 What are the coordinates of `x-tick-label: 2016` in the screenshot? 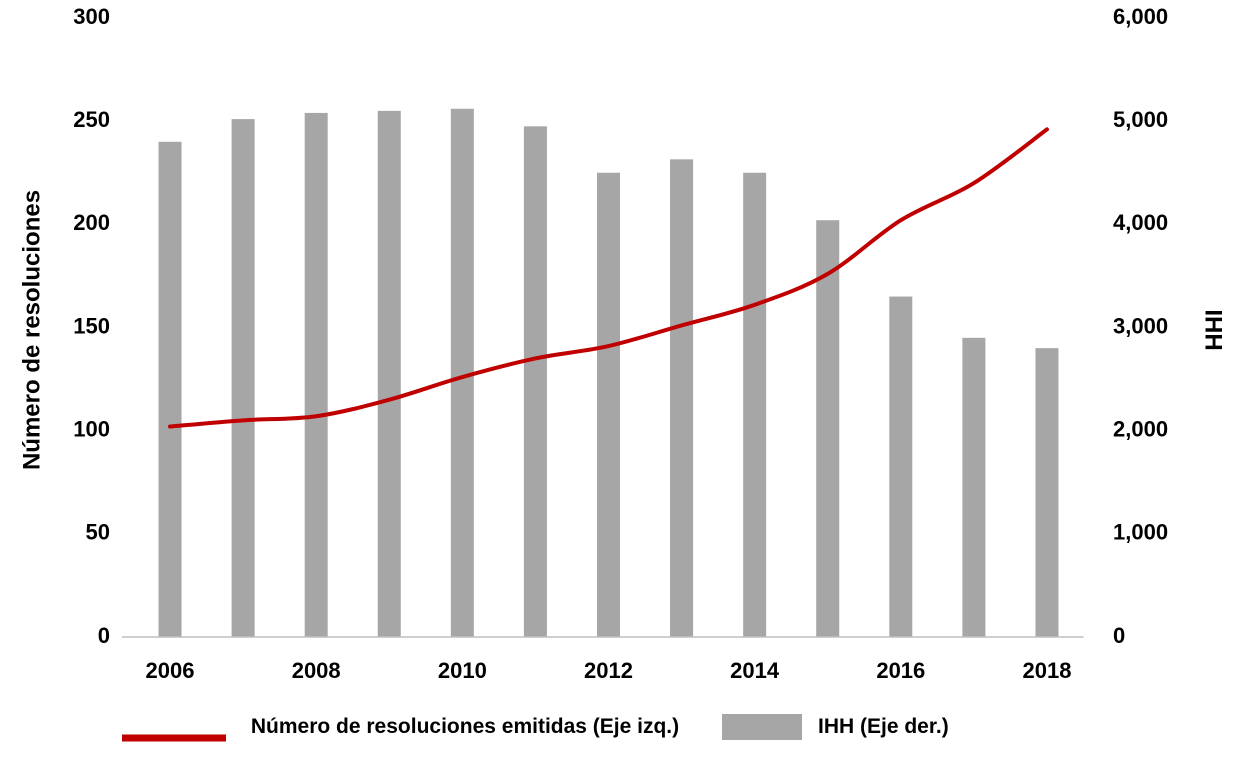 It's located at (900, 670).